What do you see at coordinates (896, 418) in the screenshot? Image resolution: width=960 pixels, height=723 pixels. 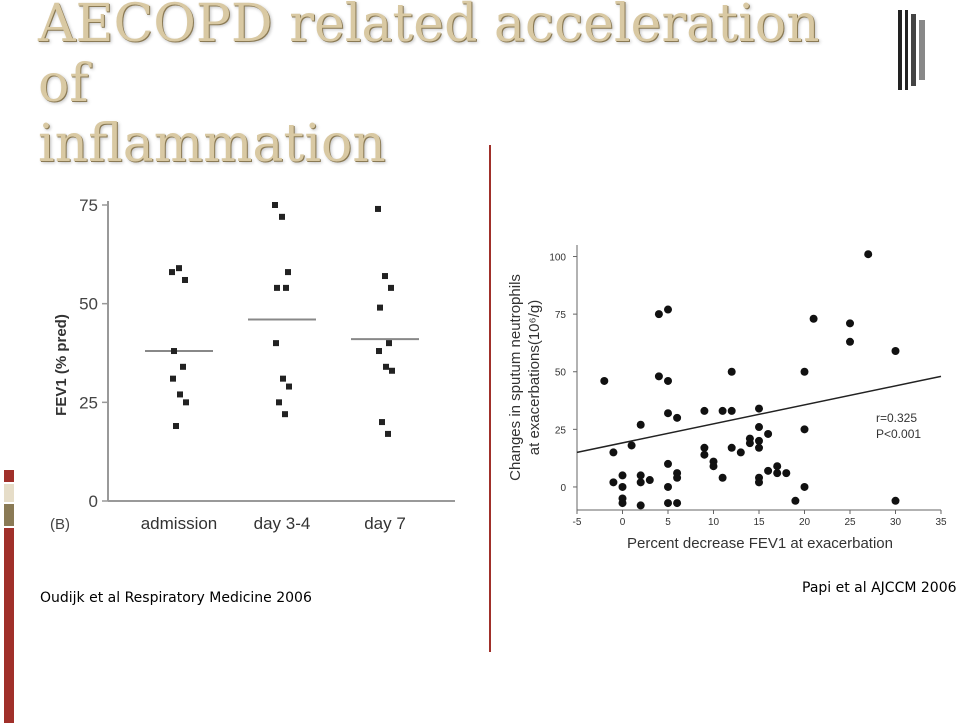 I see `annotation-r: r=0.325` at bounding box center [896, 418].